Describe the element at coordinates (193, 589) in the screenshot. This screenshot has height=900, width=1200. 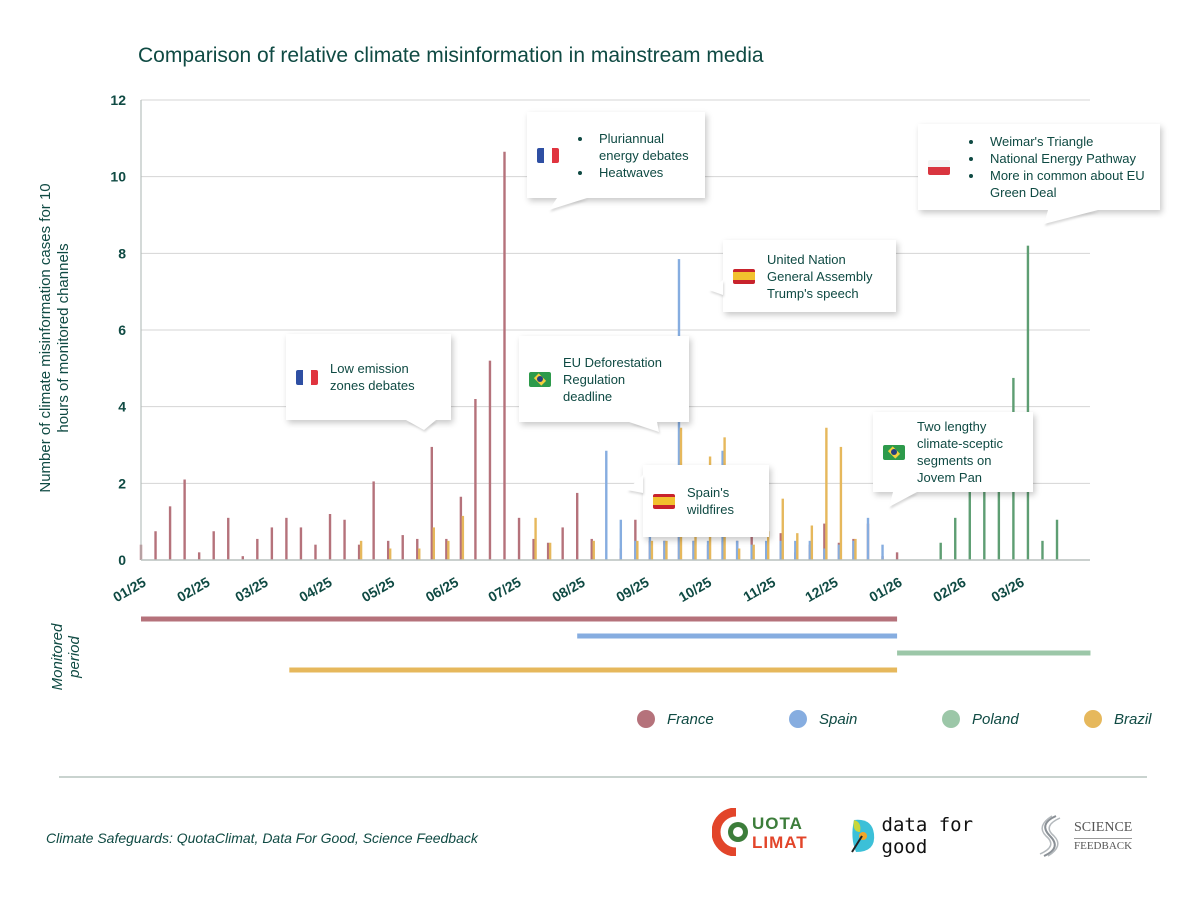
I see `x-tick-label: 02/25` at that location.